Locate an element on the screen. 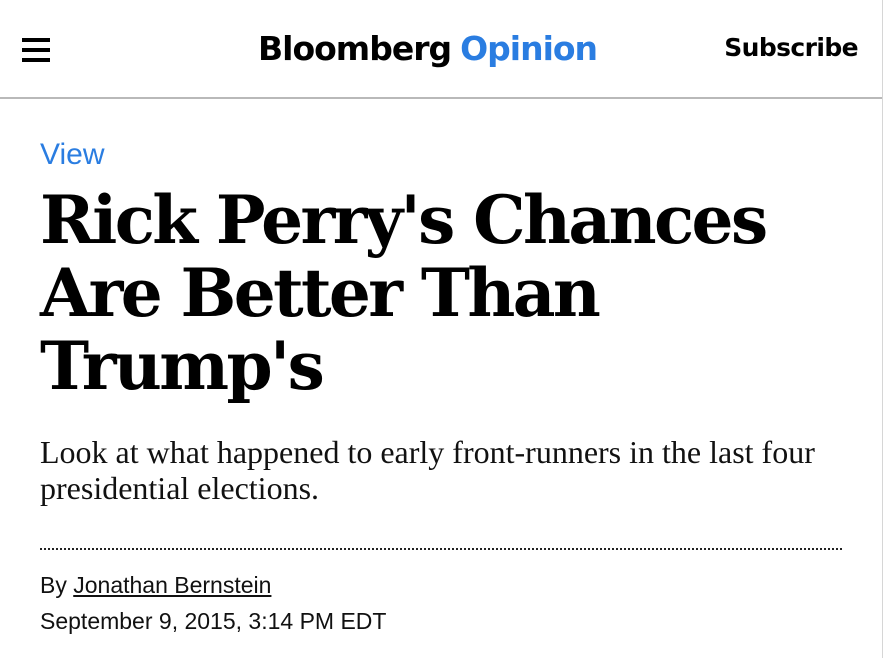 Image resolution: width=886 pixels, height=658 pixels. hamburger-menu-icon is located at coordinates (36, 50).